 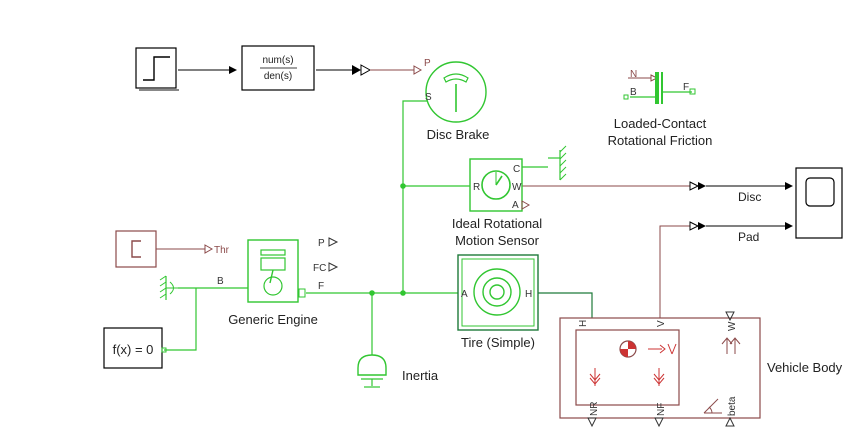 What do you see at coordinates (455, 90) in the screenshot?
I see `disc-brake-block: P S` at bounding box center [455, 90].